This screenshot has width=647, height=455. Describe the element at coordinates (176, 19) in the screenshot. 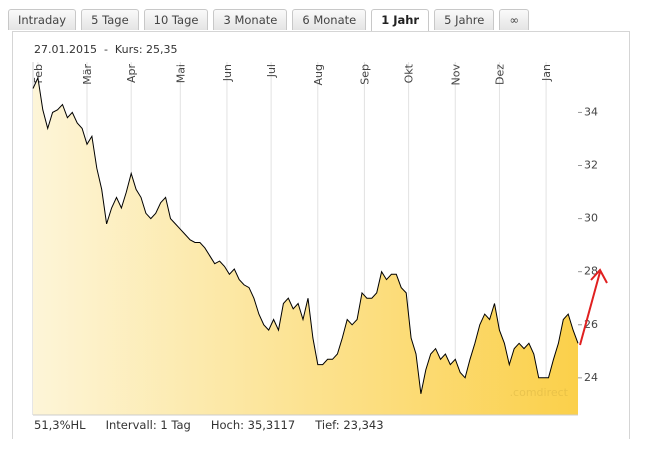

I see `tab: 10 Tage` at that location.